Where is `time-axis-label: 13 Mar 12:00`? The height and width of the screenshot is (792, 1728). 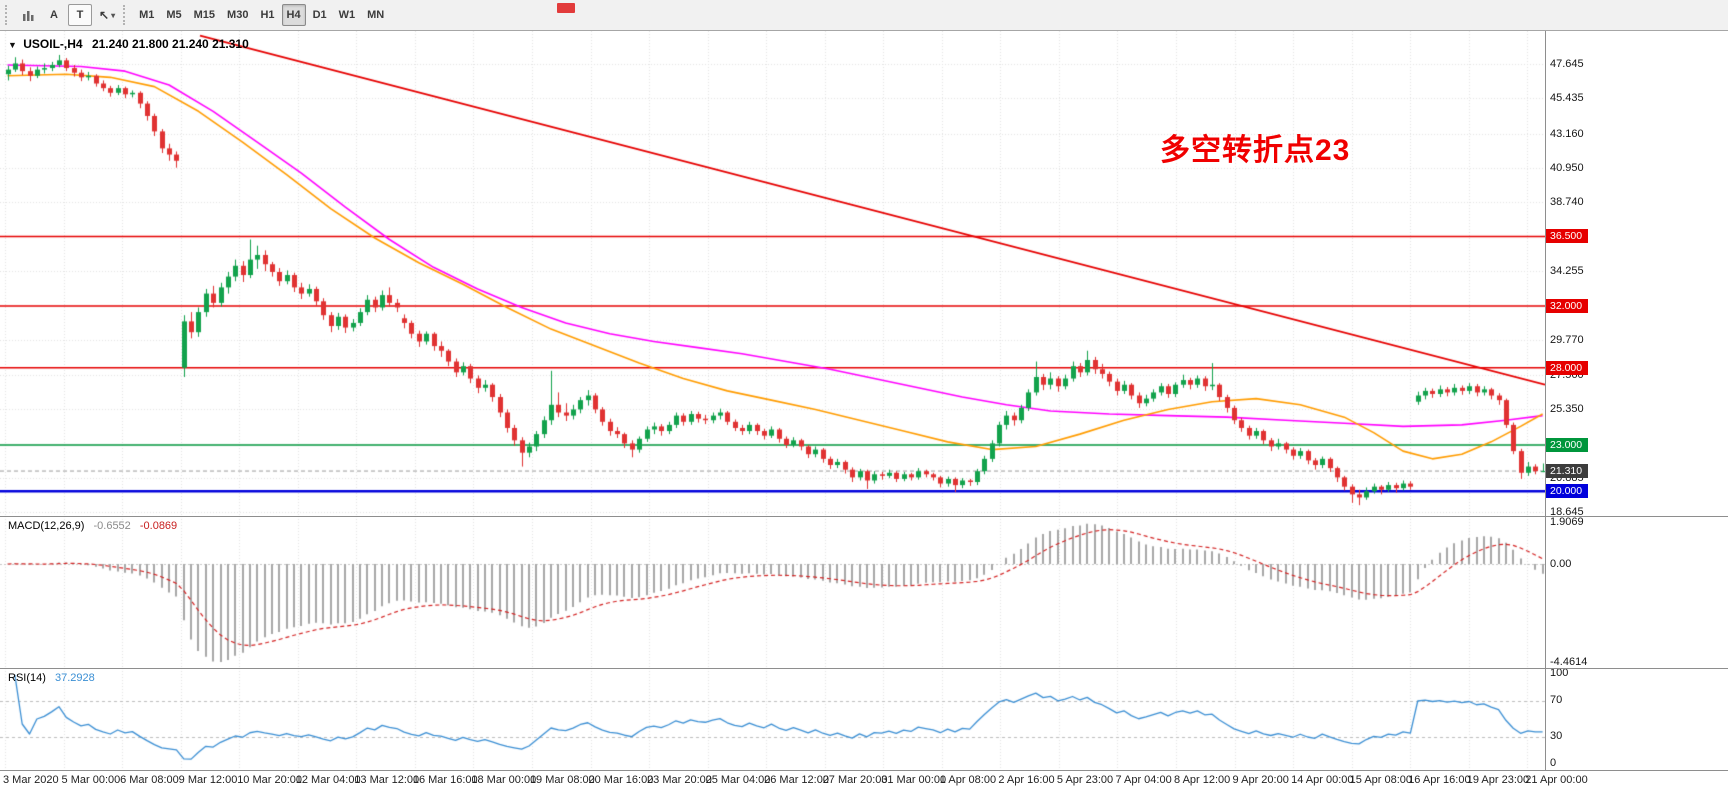
time-axis-label: 13 Mar 12:00 is located at coordinates (387, 780).